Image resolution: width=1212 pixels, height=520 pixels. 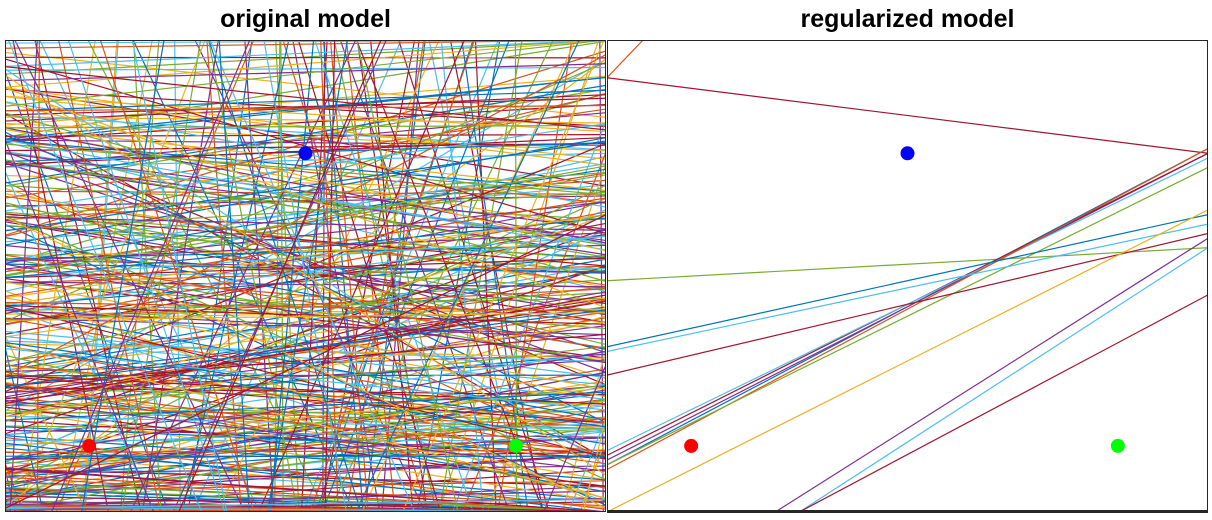 What do you see at coordinates (305, 19) in the screenshot?
I see `chart-title-original: original model` at bounding box center [305, 19].